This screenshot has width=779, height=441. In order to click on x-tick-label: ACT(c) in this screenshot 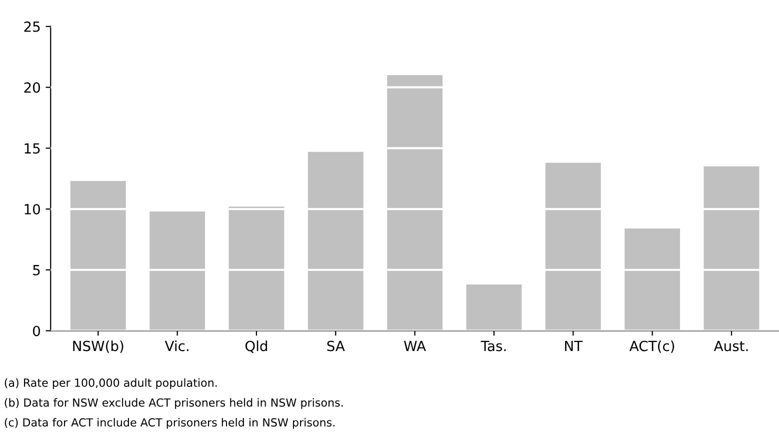, I will do `click(651, 346)`.